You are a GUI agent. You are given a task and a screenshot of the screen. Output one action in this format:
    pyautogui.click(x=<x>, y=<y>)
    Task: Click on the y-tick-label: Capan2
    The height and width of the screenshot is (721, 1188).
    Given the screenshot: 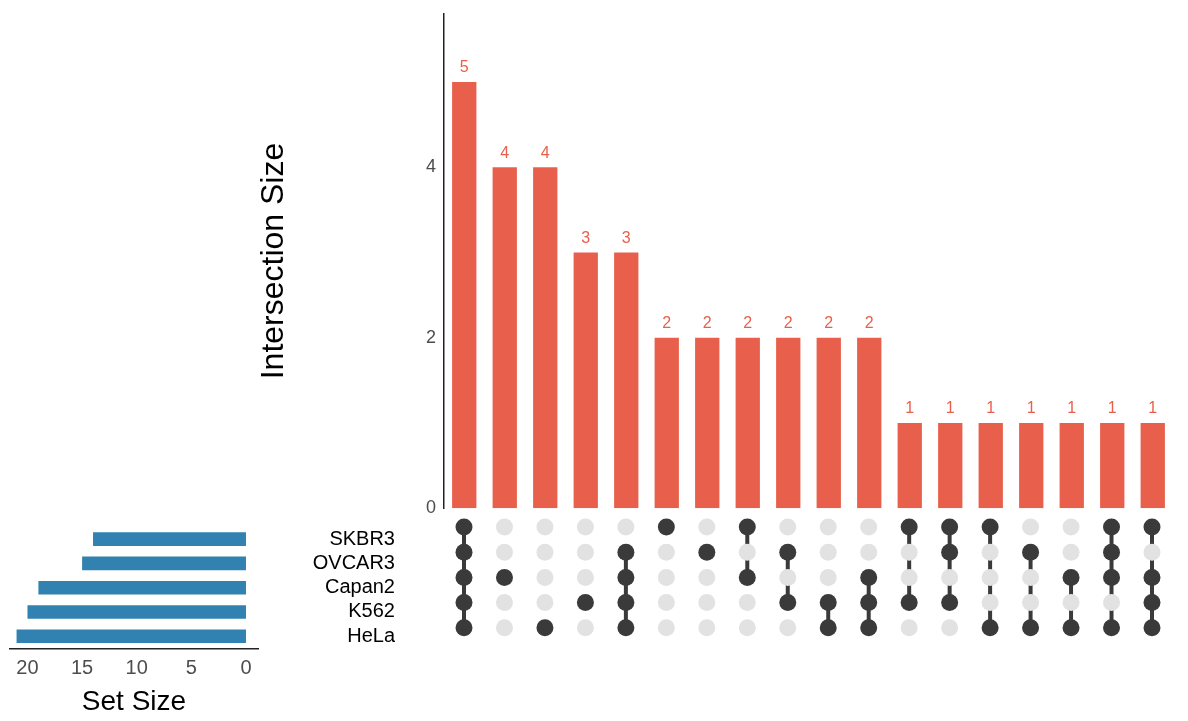 What is the action you would take?
    pyautogui.click(x=359, y=586)
    